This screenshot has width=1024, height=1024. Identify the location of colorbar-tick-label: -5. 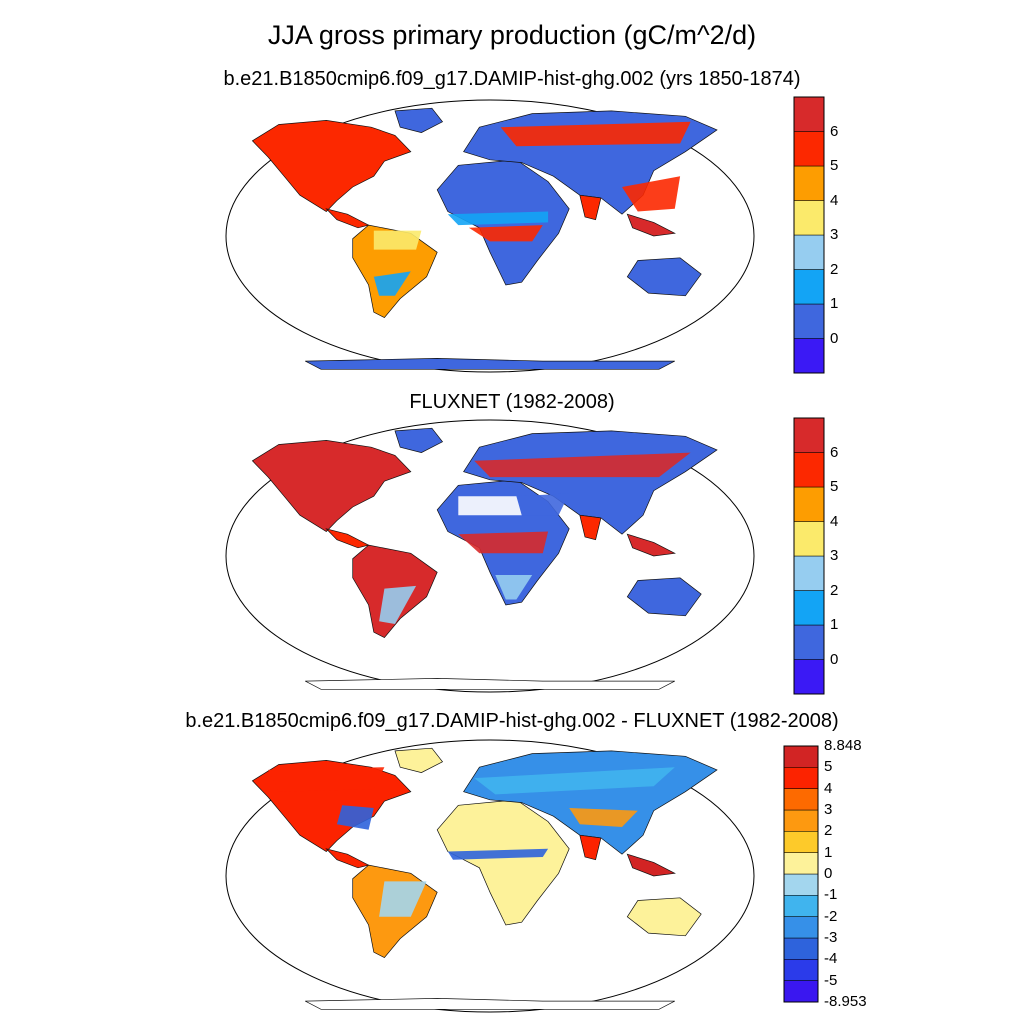
(831, 980).